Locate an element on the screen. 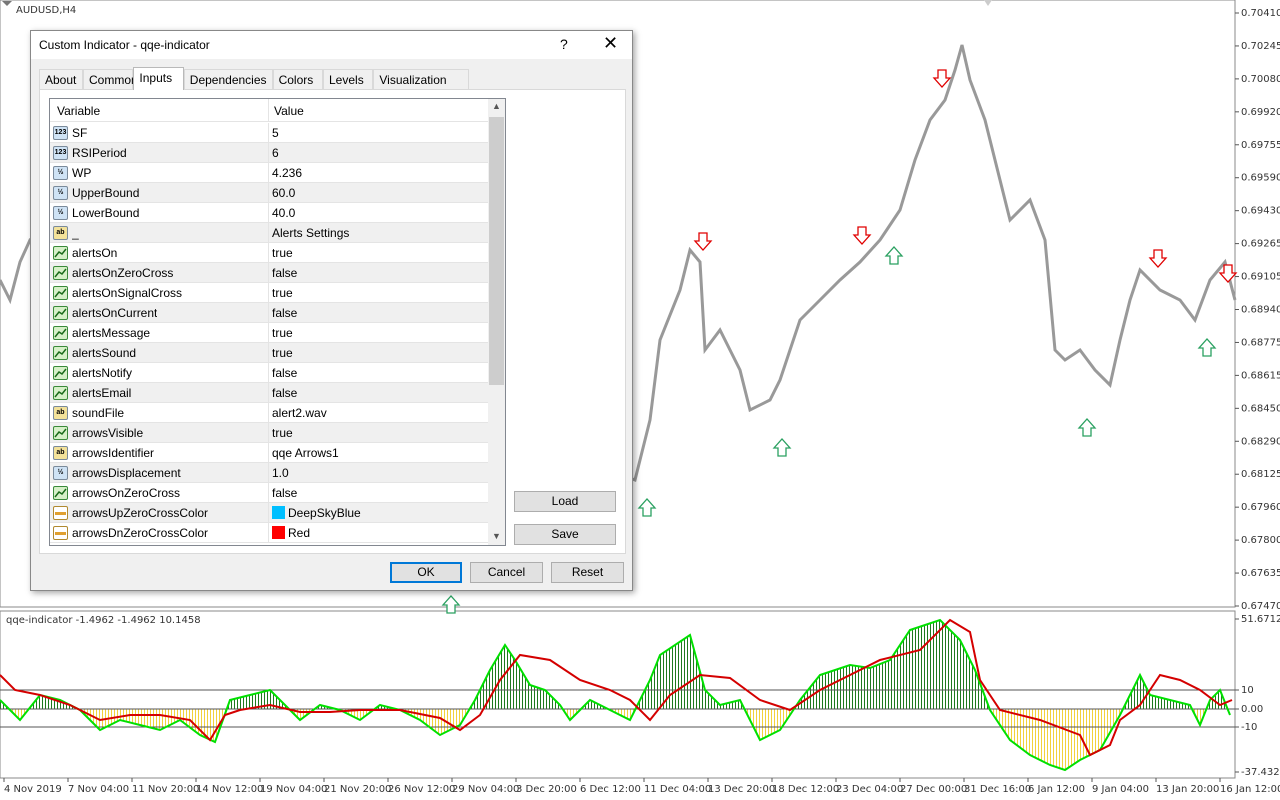  table-row: alertsSound true is located at coordinates (269, 353).